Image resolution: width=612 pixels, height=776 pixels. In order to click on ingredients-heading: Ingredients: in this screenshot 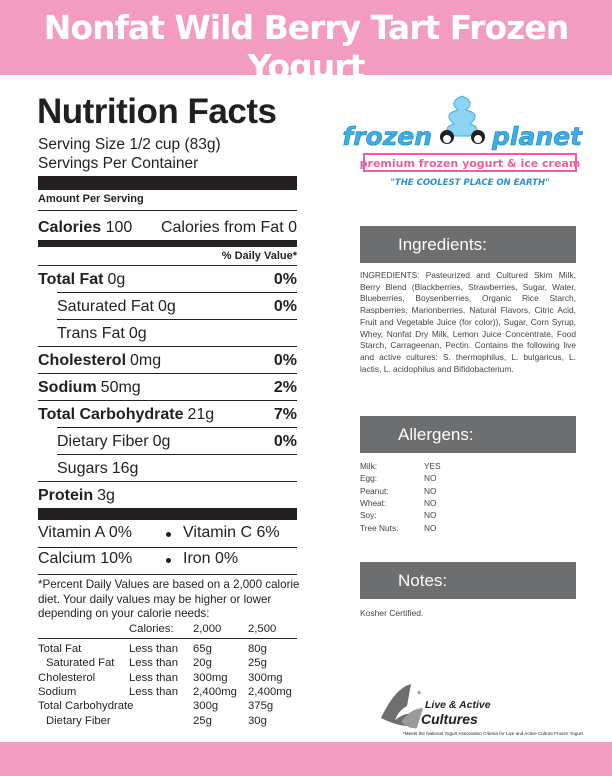, I will do `click(468, 244)`.